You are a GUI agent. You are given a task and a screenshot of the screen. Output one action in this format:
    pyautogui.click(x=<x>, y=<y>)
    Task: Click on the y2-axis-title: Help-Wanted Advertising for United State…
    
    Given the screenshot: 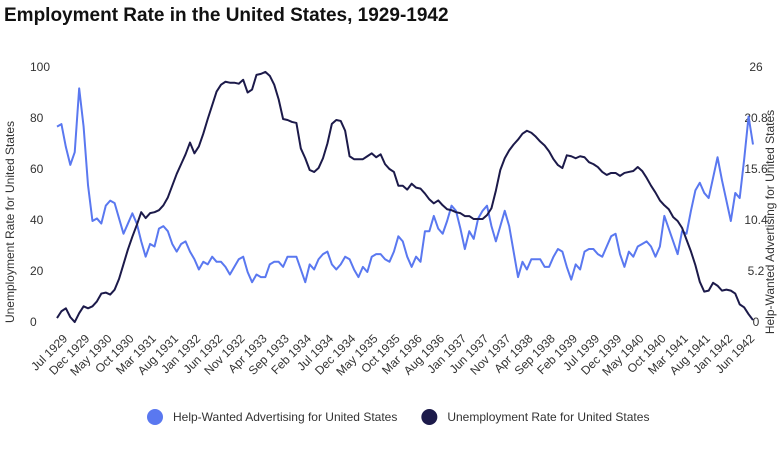 What is the action you would take?
    pyautogui.click(x=770, y=222)
    